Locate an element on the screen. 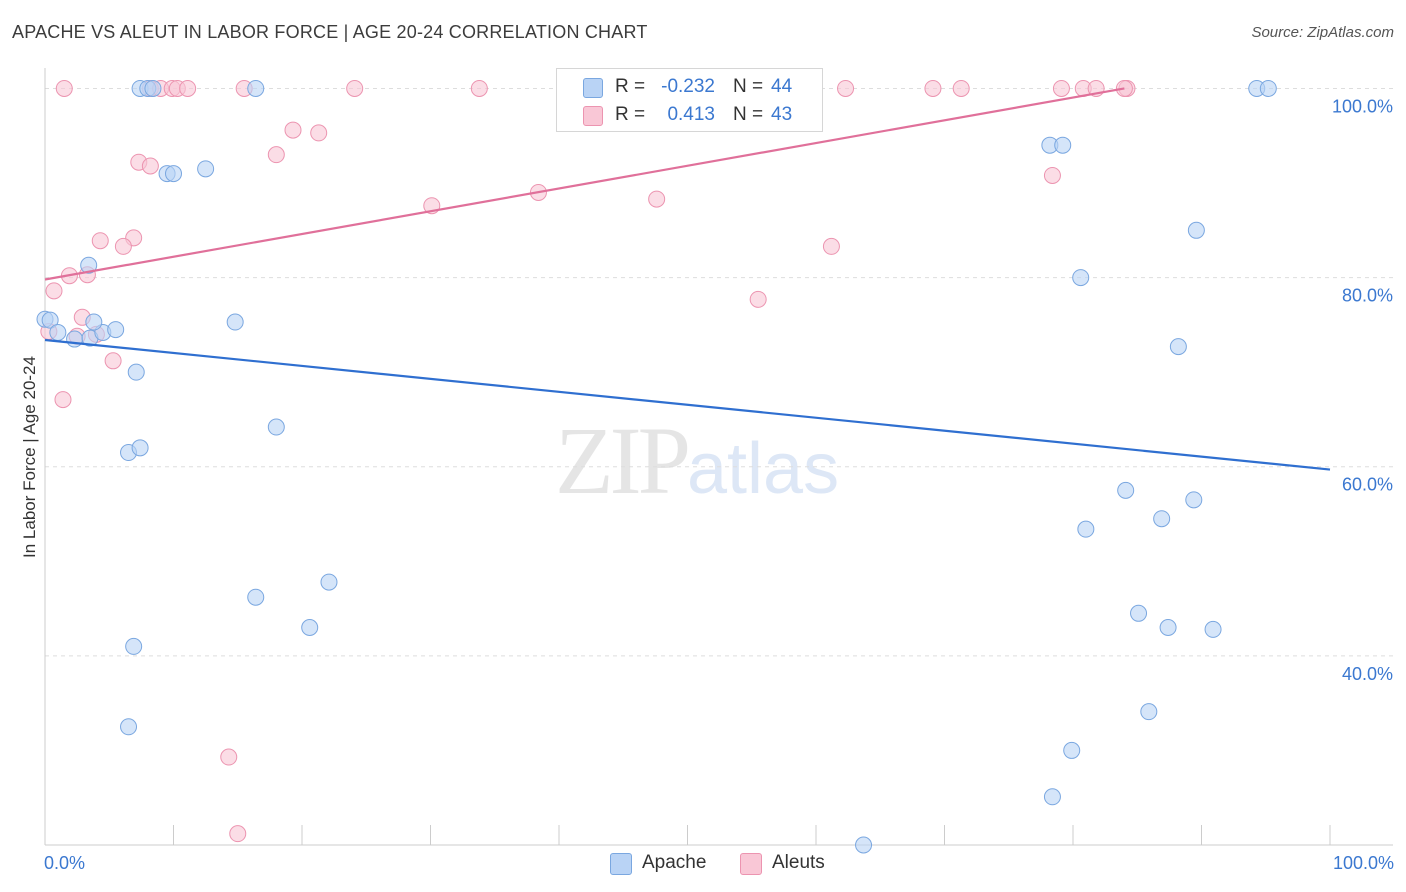 The height and width of the screenshot is (892, 1406). legend-row-apache: R = -0.232 N = 44 is located at coordinates (689, 88).